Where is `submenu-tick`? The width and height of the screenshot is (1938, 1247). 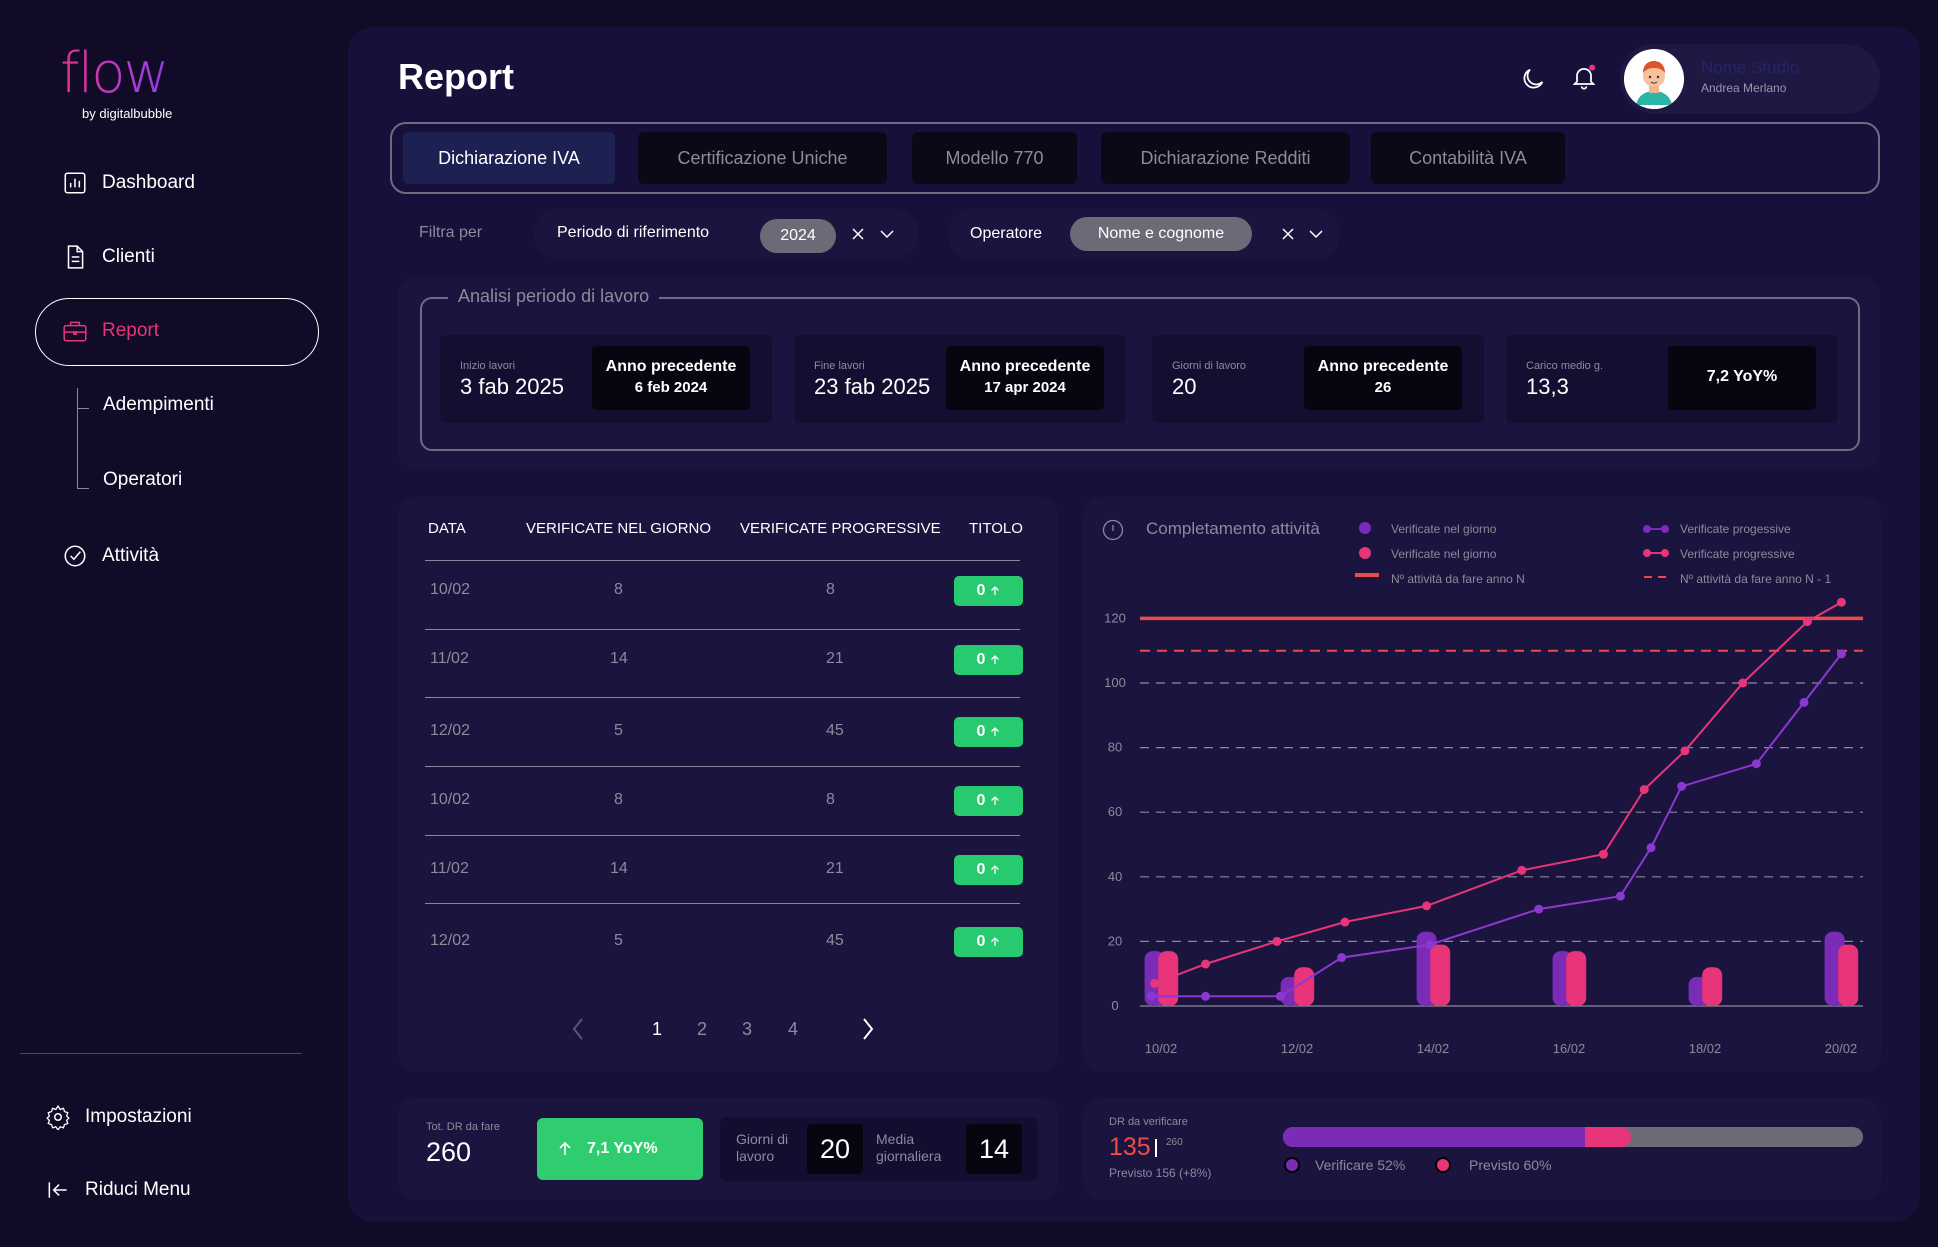 submenu-tick is located at coordinates (83, 408).